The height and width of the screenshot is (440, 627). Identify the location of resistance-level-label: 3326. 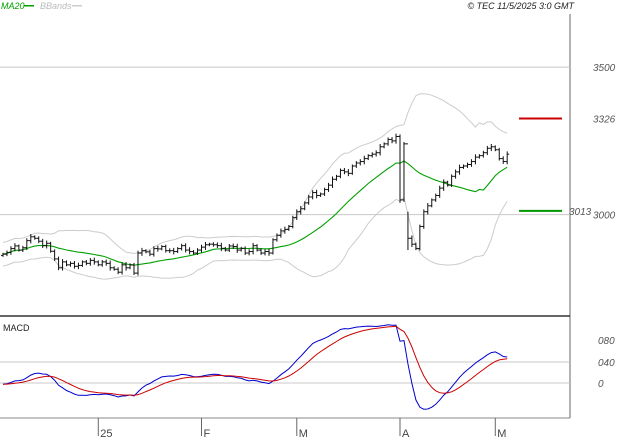
(604, 119).